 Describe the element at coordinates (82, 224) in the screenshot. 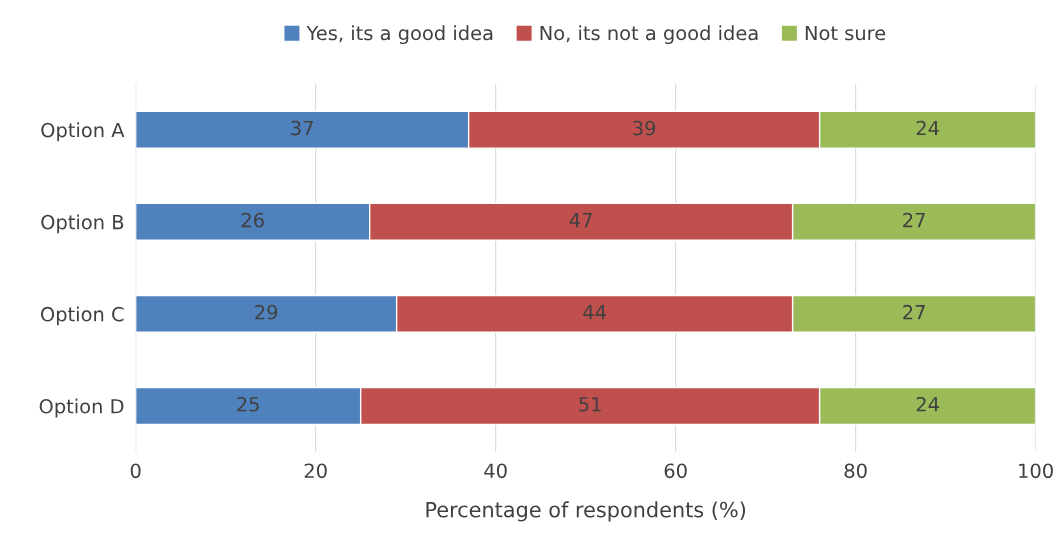

I see `y-tick-label: Option B` at that location.